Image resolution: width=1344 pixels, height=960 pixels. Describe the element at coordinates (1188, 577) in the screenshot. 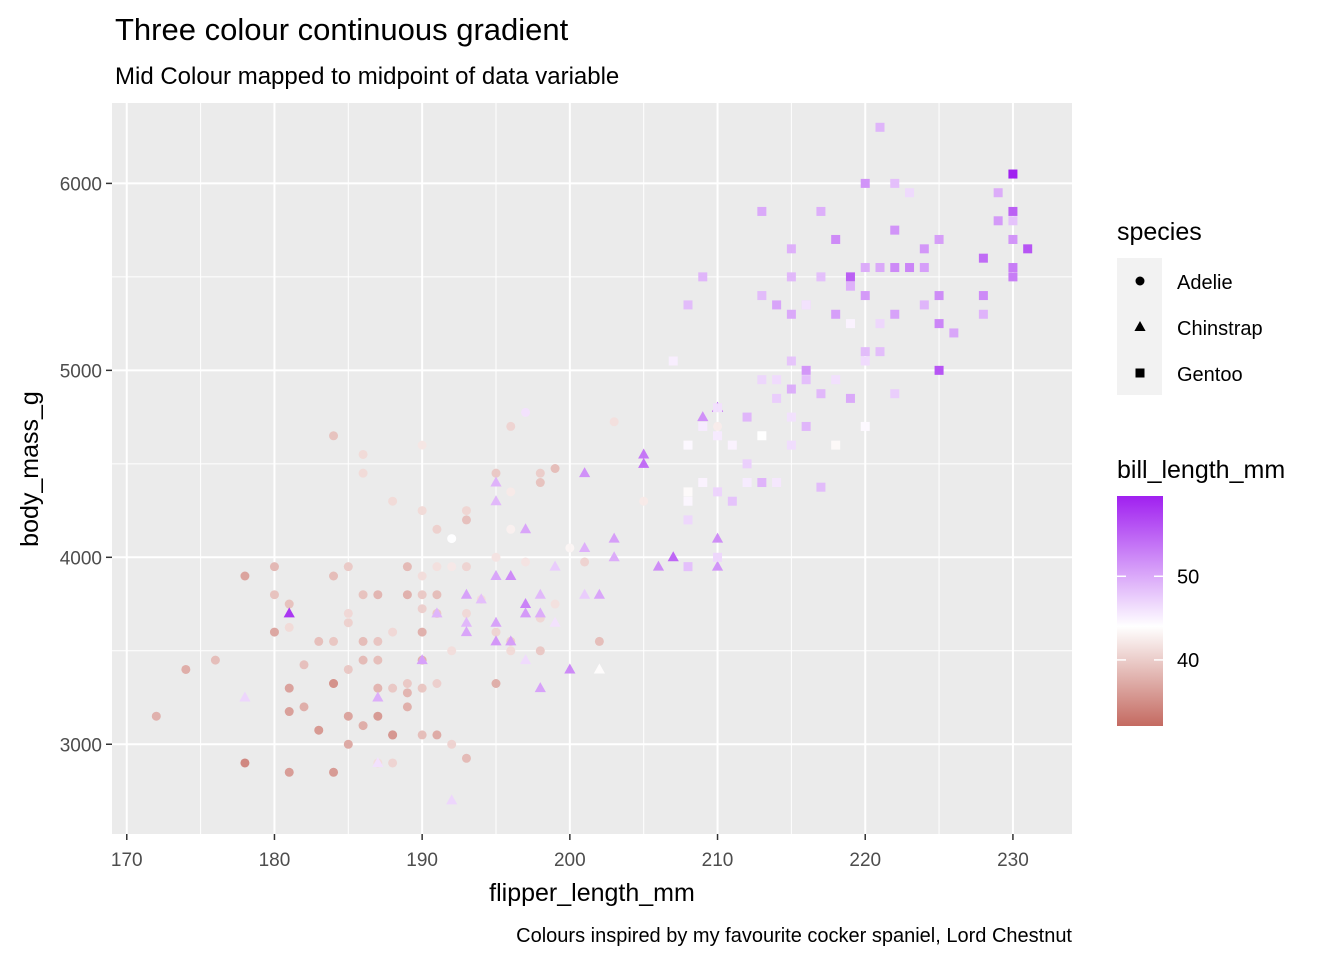

I see `colorbar-tick-label: 50` at that location.